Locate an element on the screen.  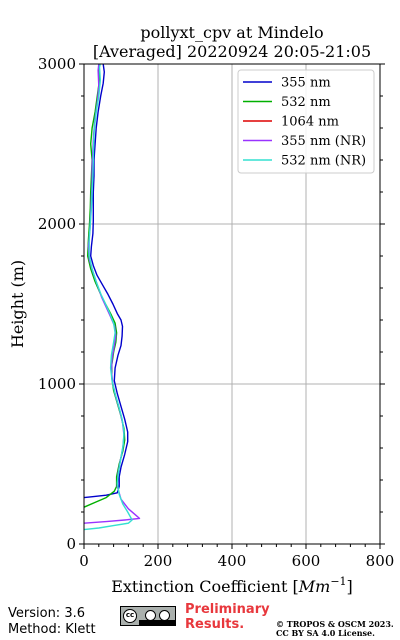
preliminary-notice: Preliminary Results. is located at coordinates (227, 617).